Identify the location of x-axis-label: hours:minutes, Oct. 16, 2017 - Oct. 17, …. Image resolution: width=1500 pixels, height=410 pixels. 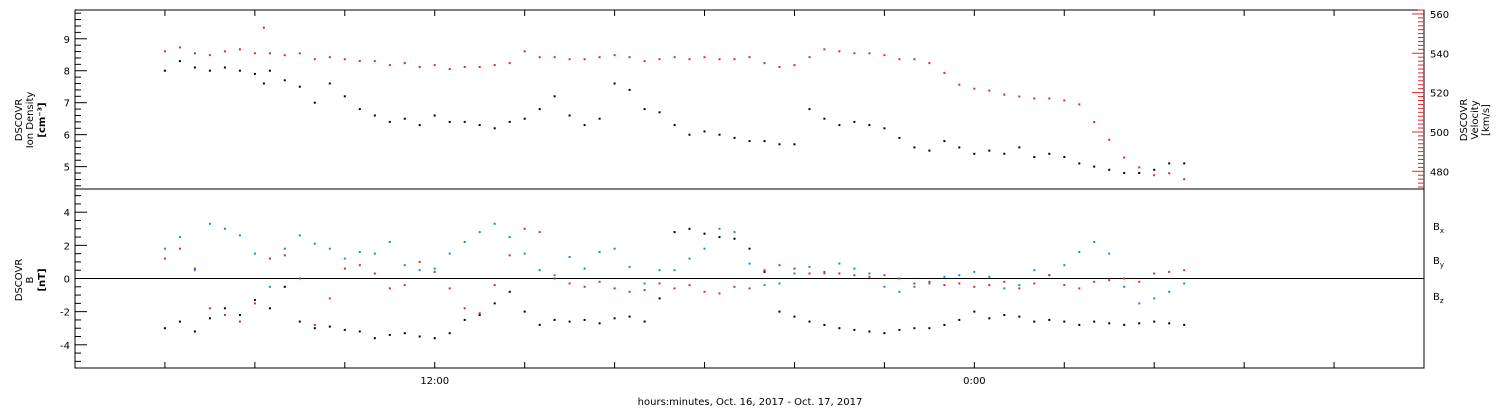
(750, 402).